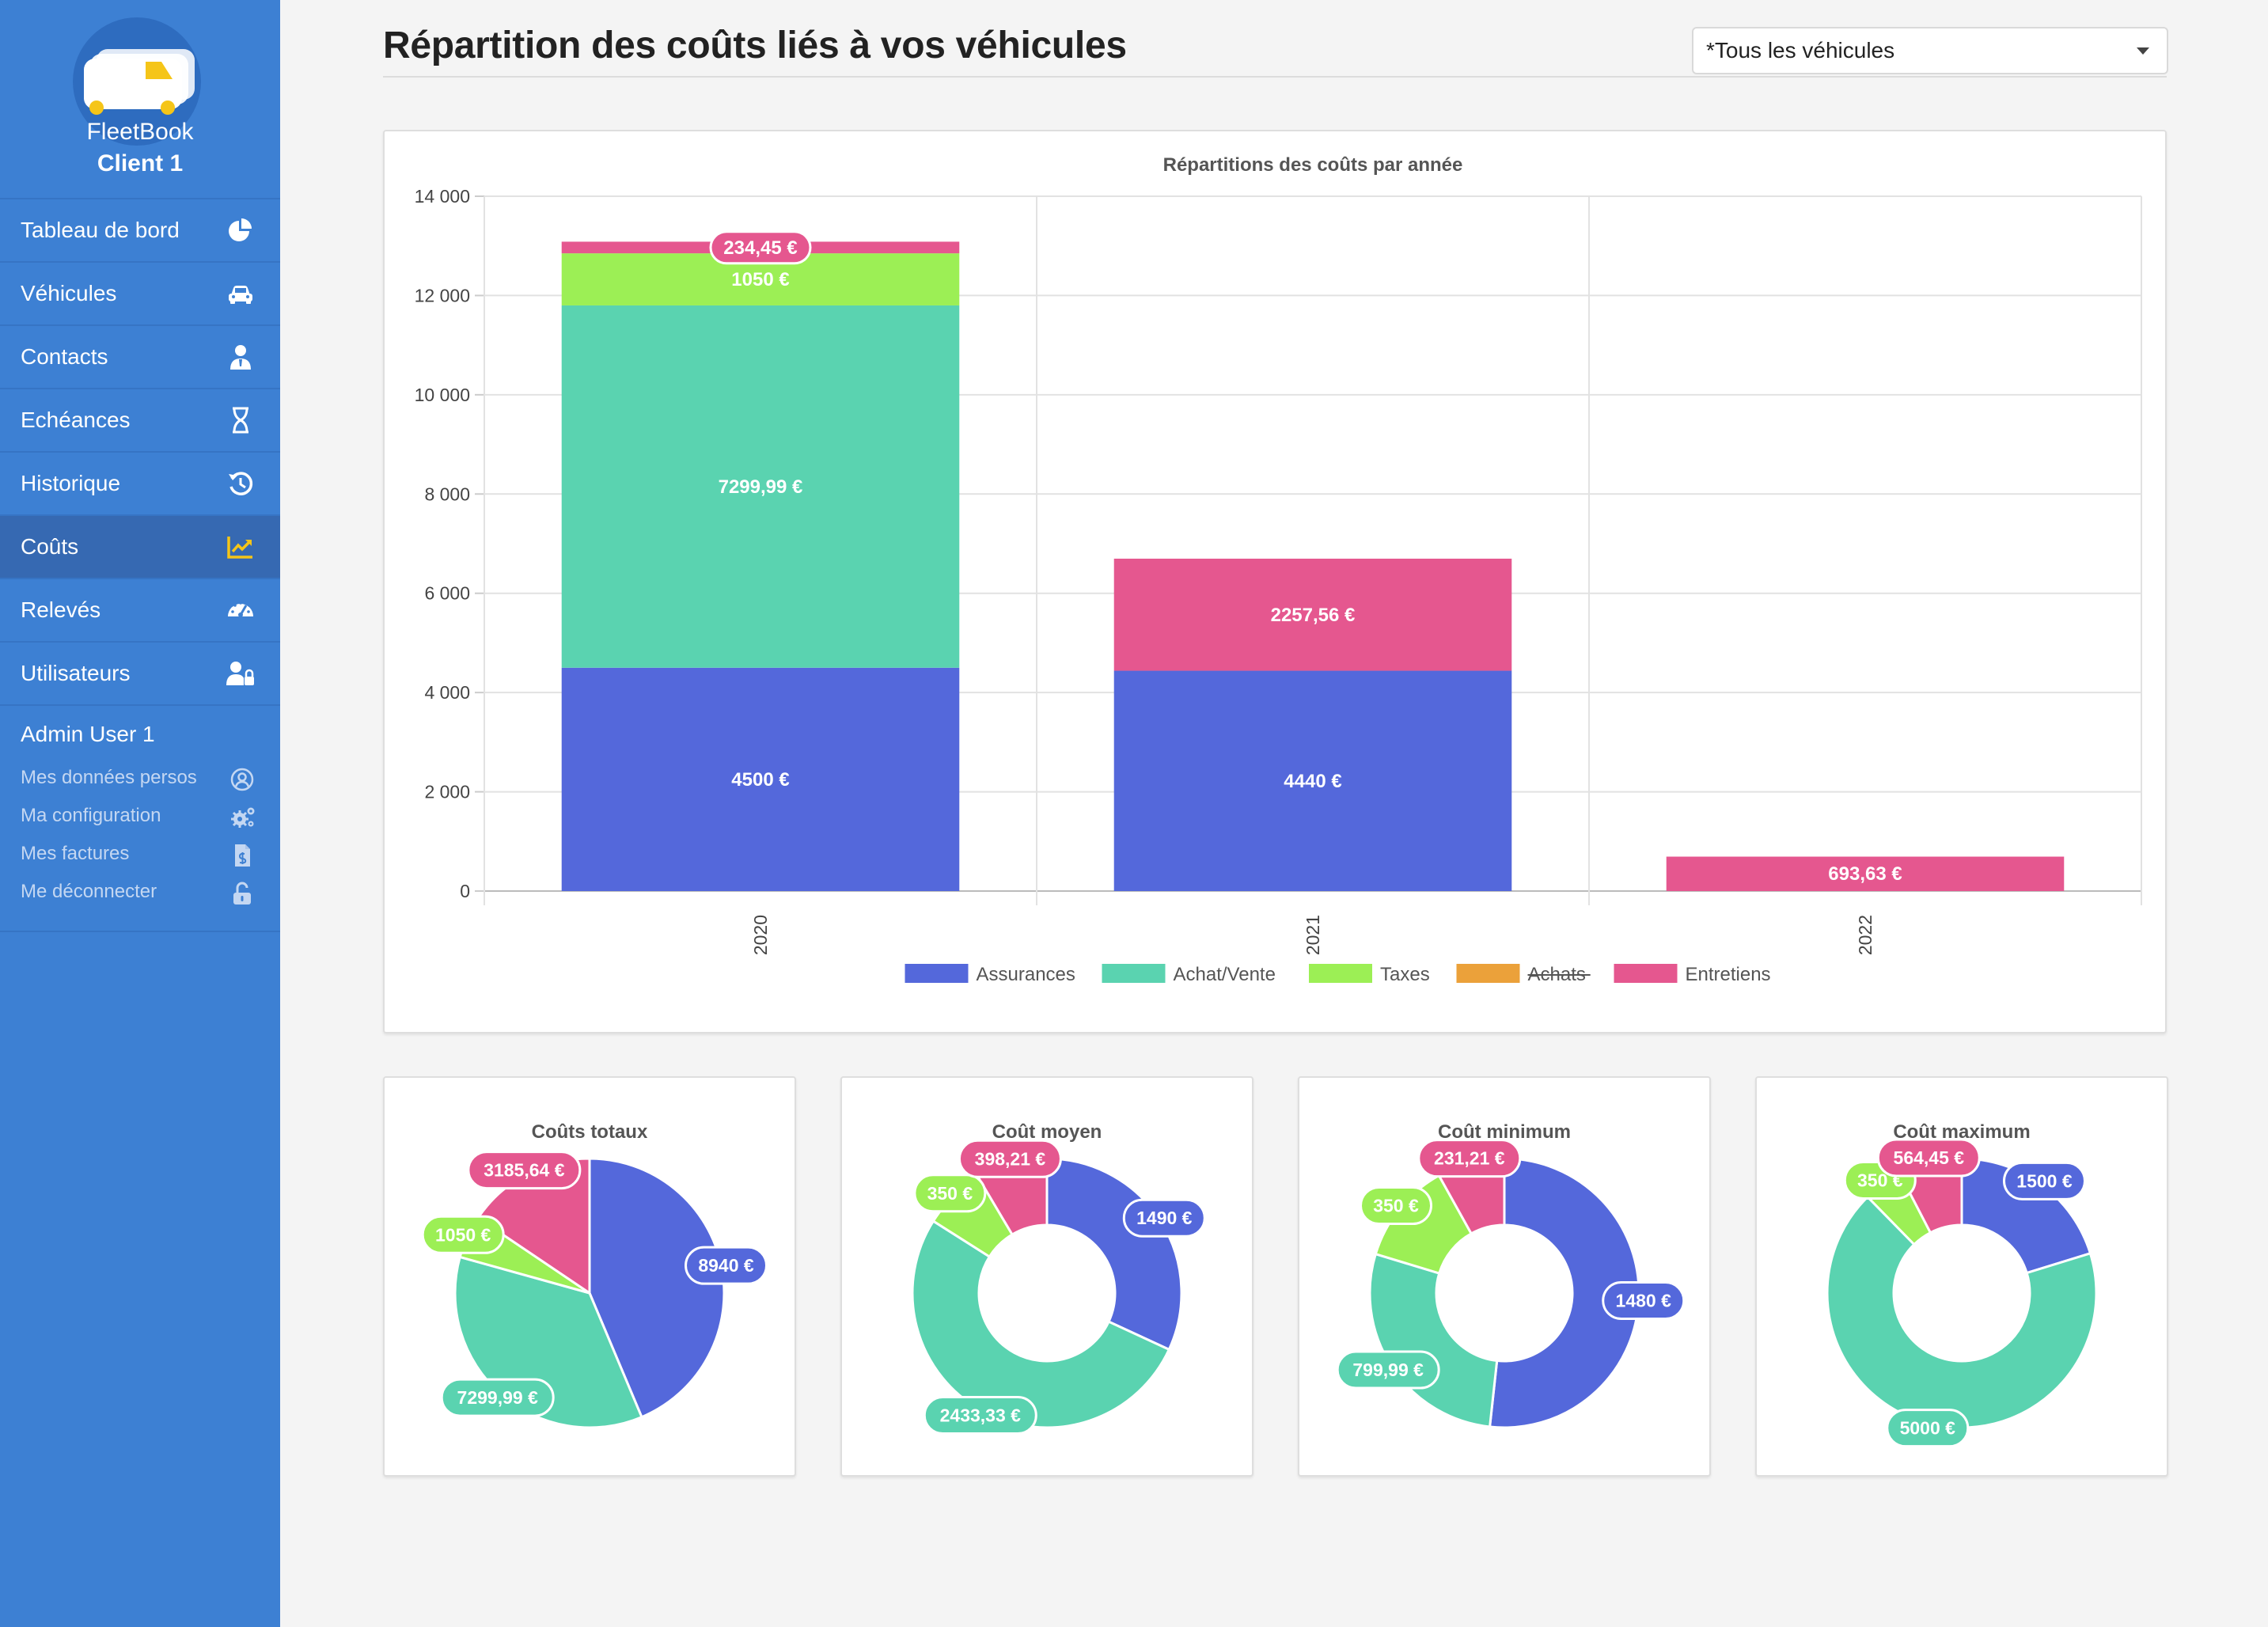  I want to click on chart-title: Coût moyen, so click(1047, 1132).